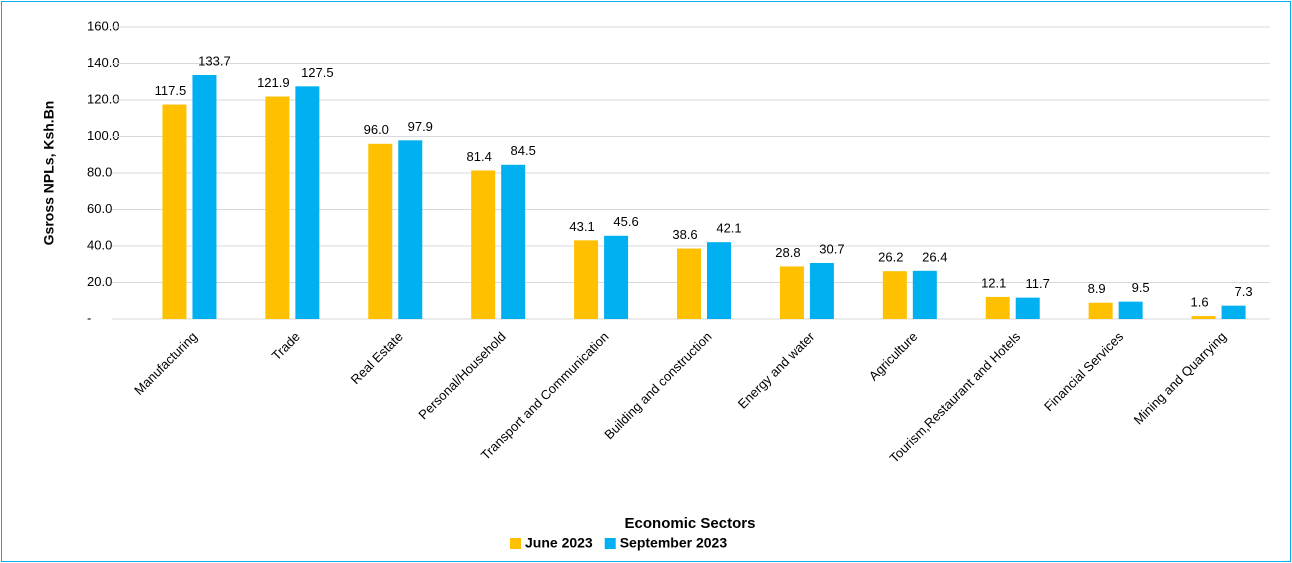  What do you see at coordinates (1200, 302) in the screenshot?
I see `data-label: 1.6` at bounding box center [1200, 302].